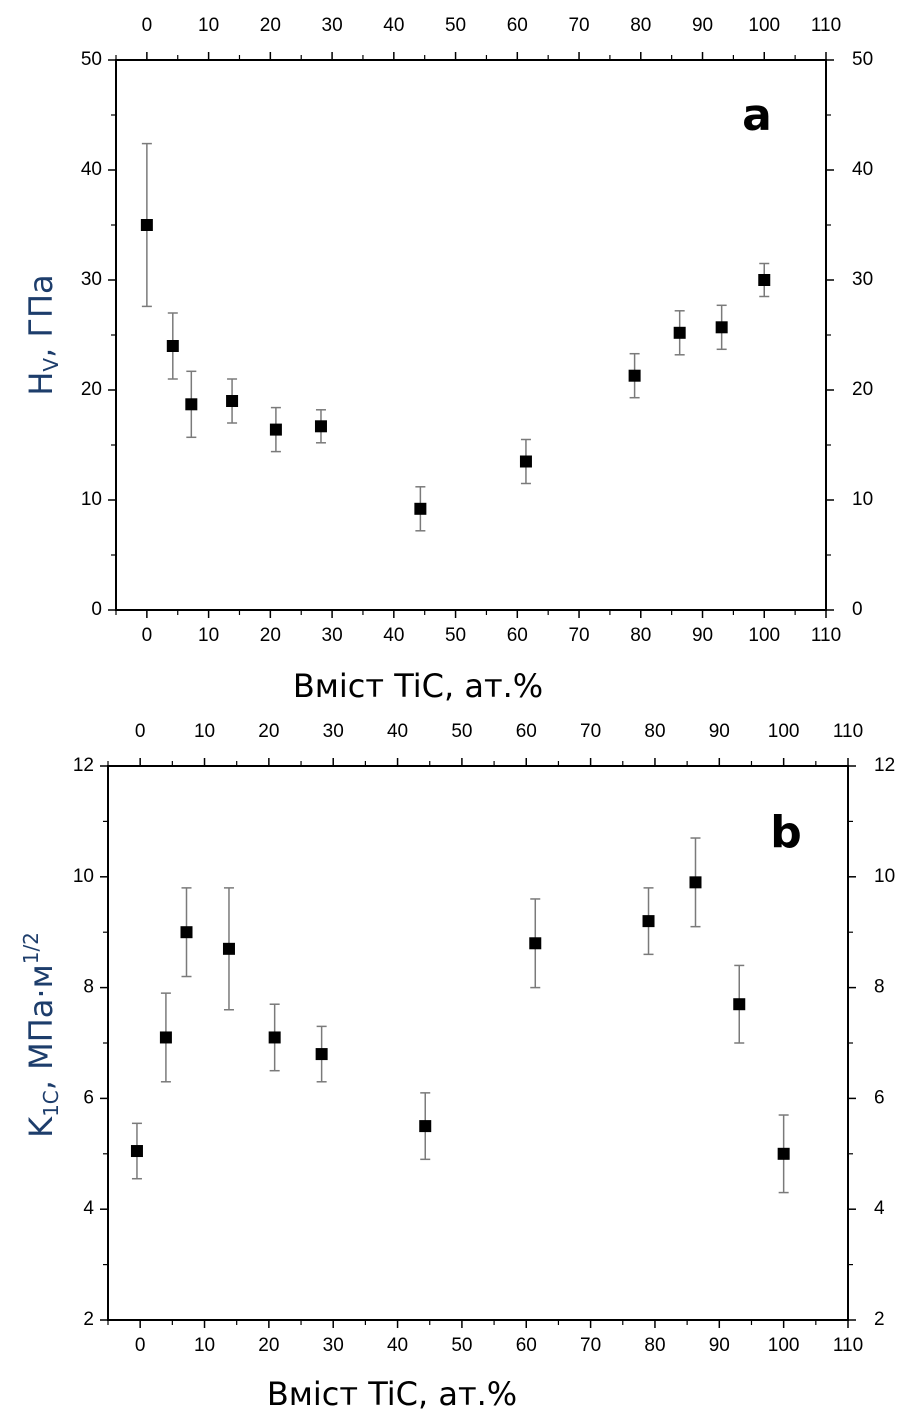  I want to click on x-tick-label-bottom: 40, so click(397, 1345).